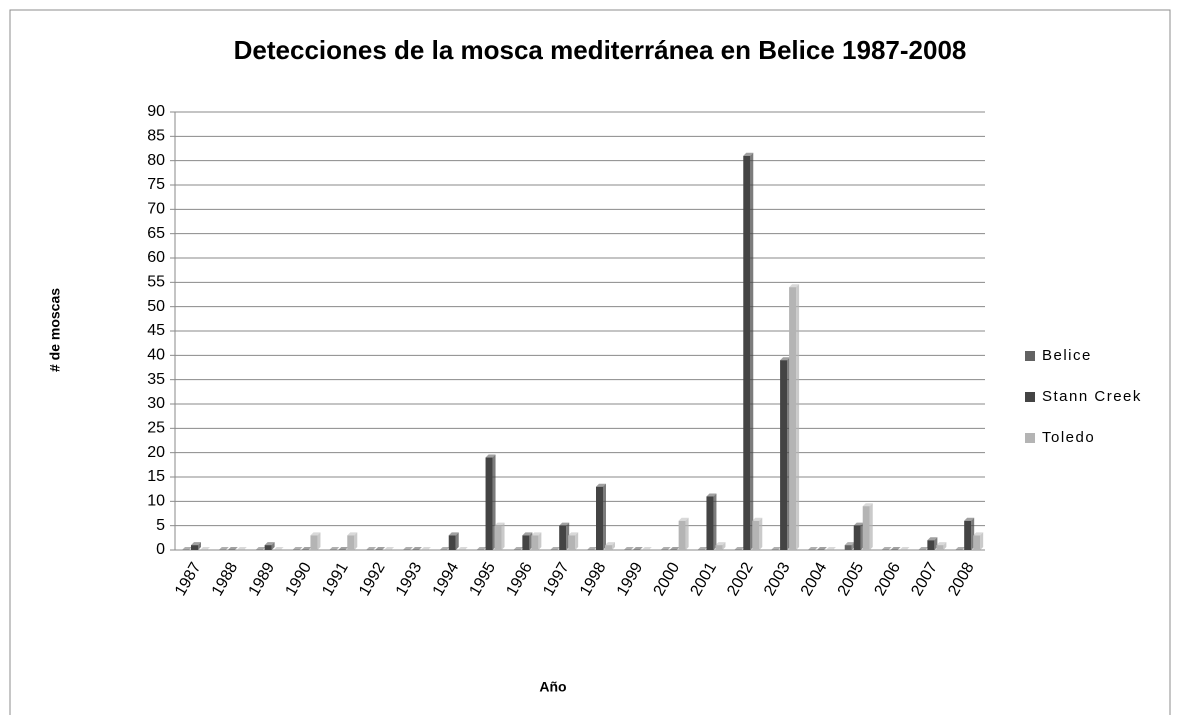 This screenshot has height=715, width=1180. I want to click on x-tick-label: 1996, so click(519, 579).